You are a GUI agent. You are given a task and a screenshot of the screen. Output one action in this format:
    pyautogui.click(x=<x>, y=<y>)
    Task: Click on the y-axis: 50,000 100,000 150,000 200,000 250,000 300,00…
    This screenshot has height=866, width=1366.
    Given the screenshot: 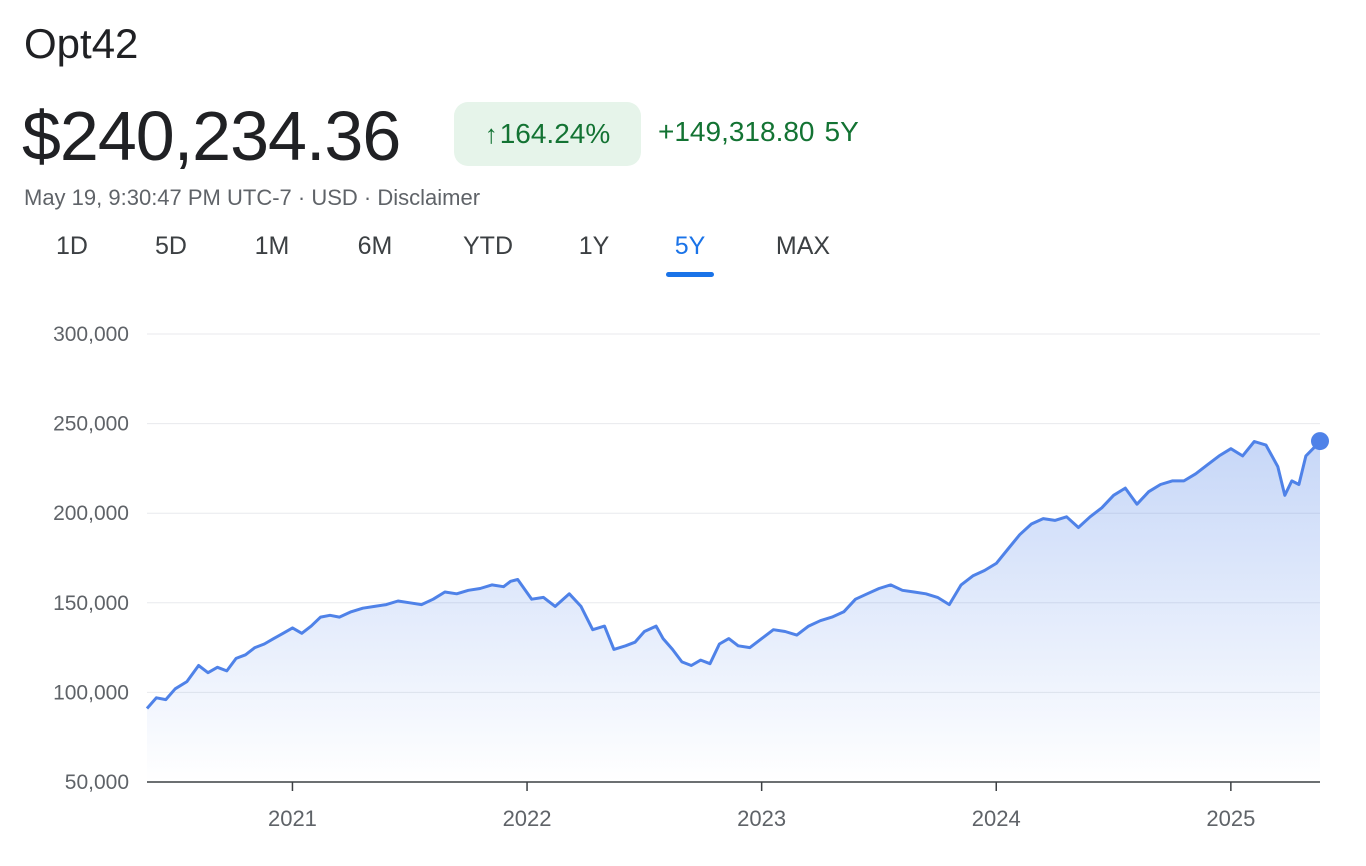 What is the action you would take?
    pyautogui.click(x=91, y=558)
    